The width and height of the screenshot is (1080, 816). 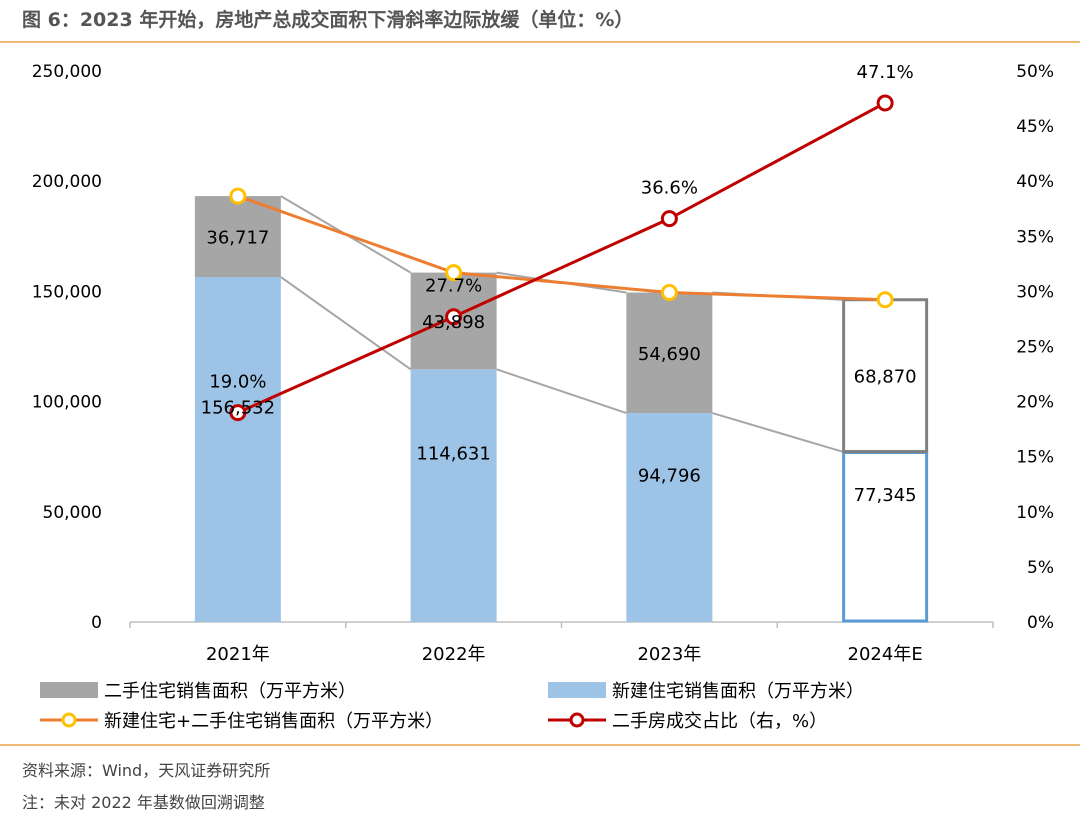 What do you see at coordinates (1035, 513) in the screenshot?
I see `y2-tick-label: 10%` at bounding box center [1035, 513].